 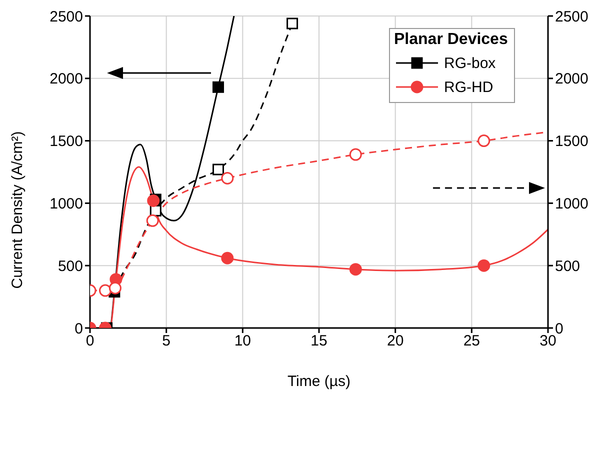 What do you see at coordinates (571, 141) in the screenshot?
I see `y2-tick-label: 1500` at bounding box center [571, 141].